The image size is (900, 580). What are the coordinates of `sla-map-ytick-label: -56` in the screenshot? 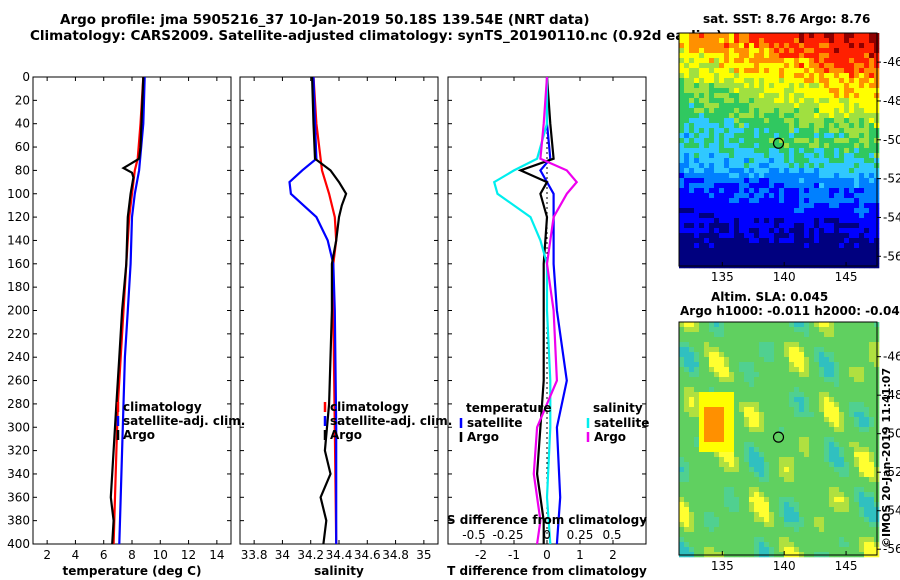 It's located at (891, 549).